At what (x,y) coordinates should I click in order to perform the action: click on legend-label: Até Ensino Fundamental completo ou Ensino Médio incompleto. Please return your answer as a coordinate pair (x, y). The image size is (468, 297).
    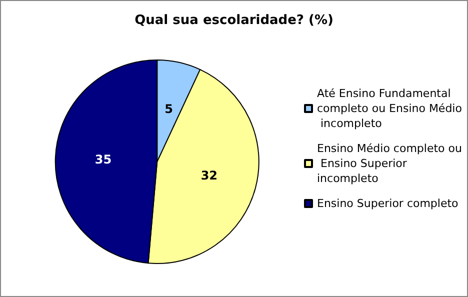
    Looking at the image, I should click on (389, 108).